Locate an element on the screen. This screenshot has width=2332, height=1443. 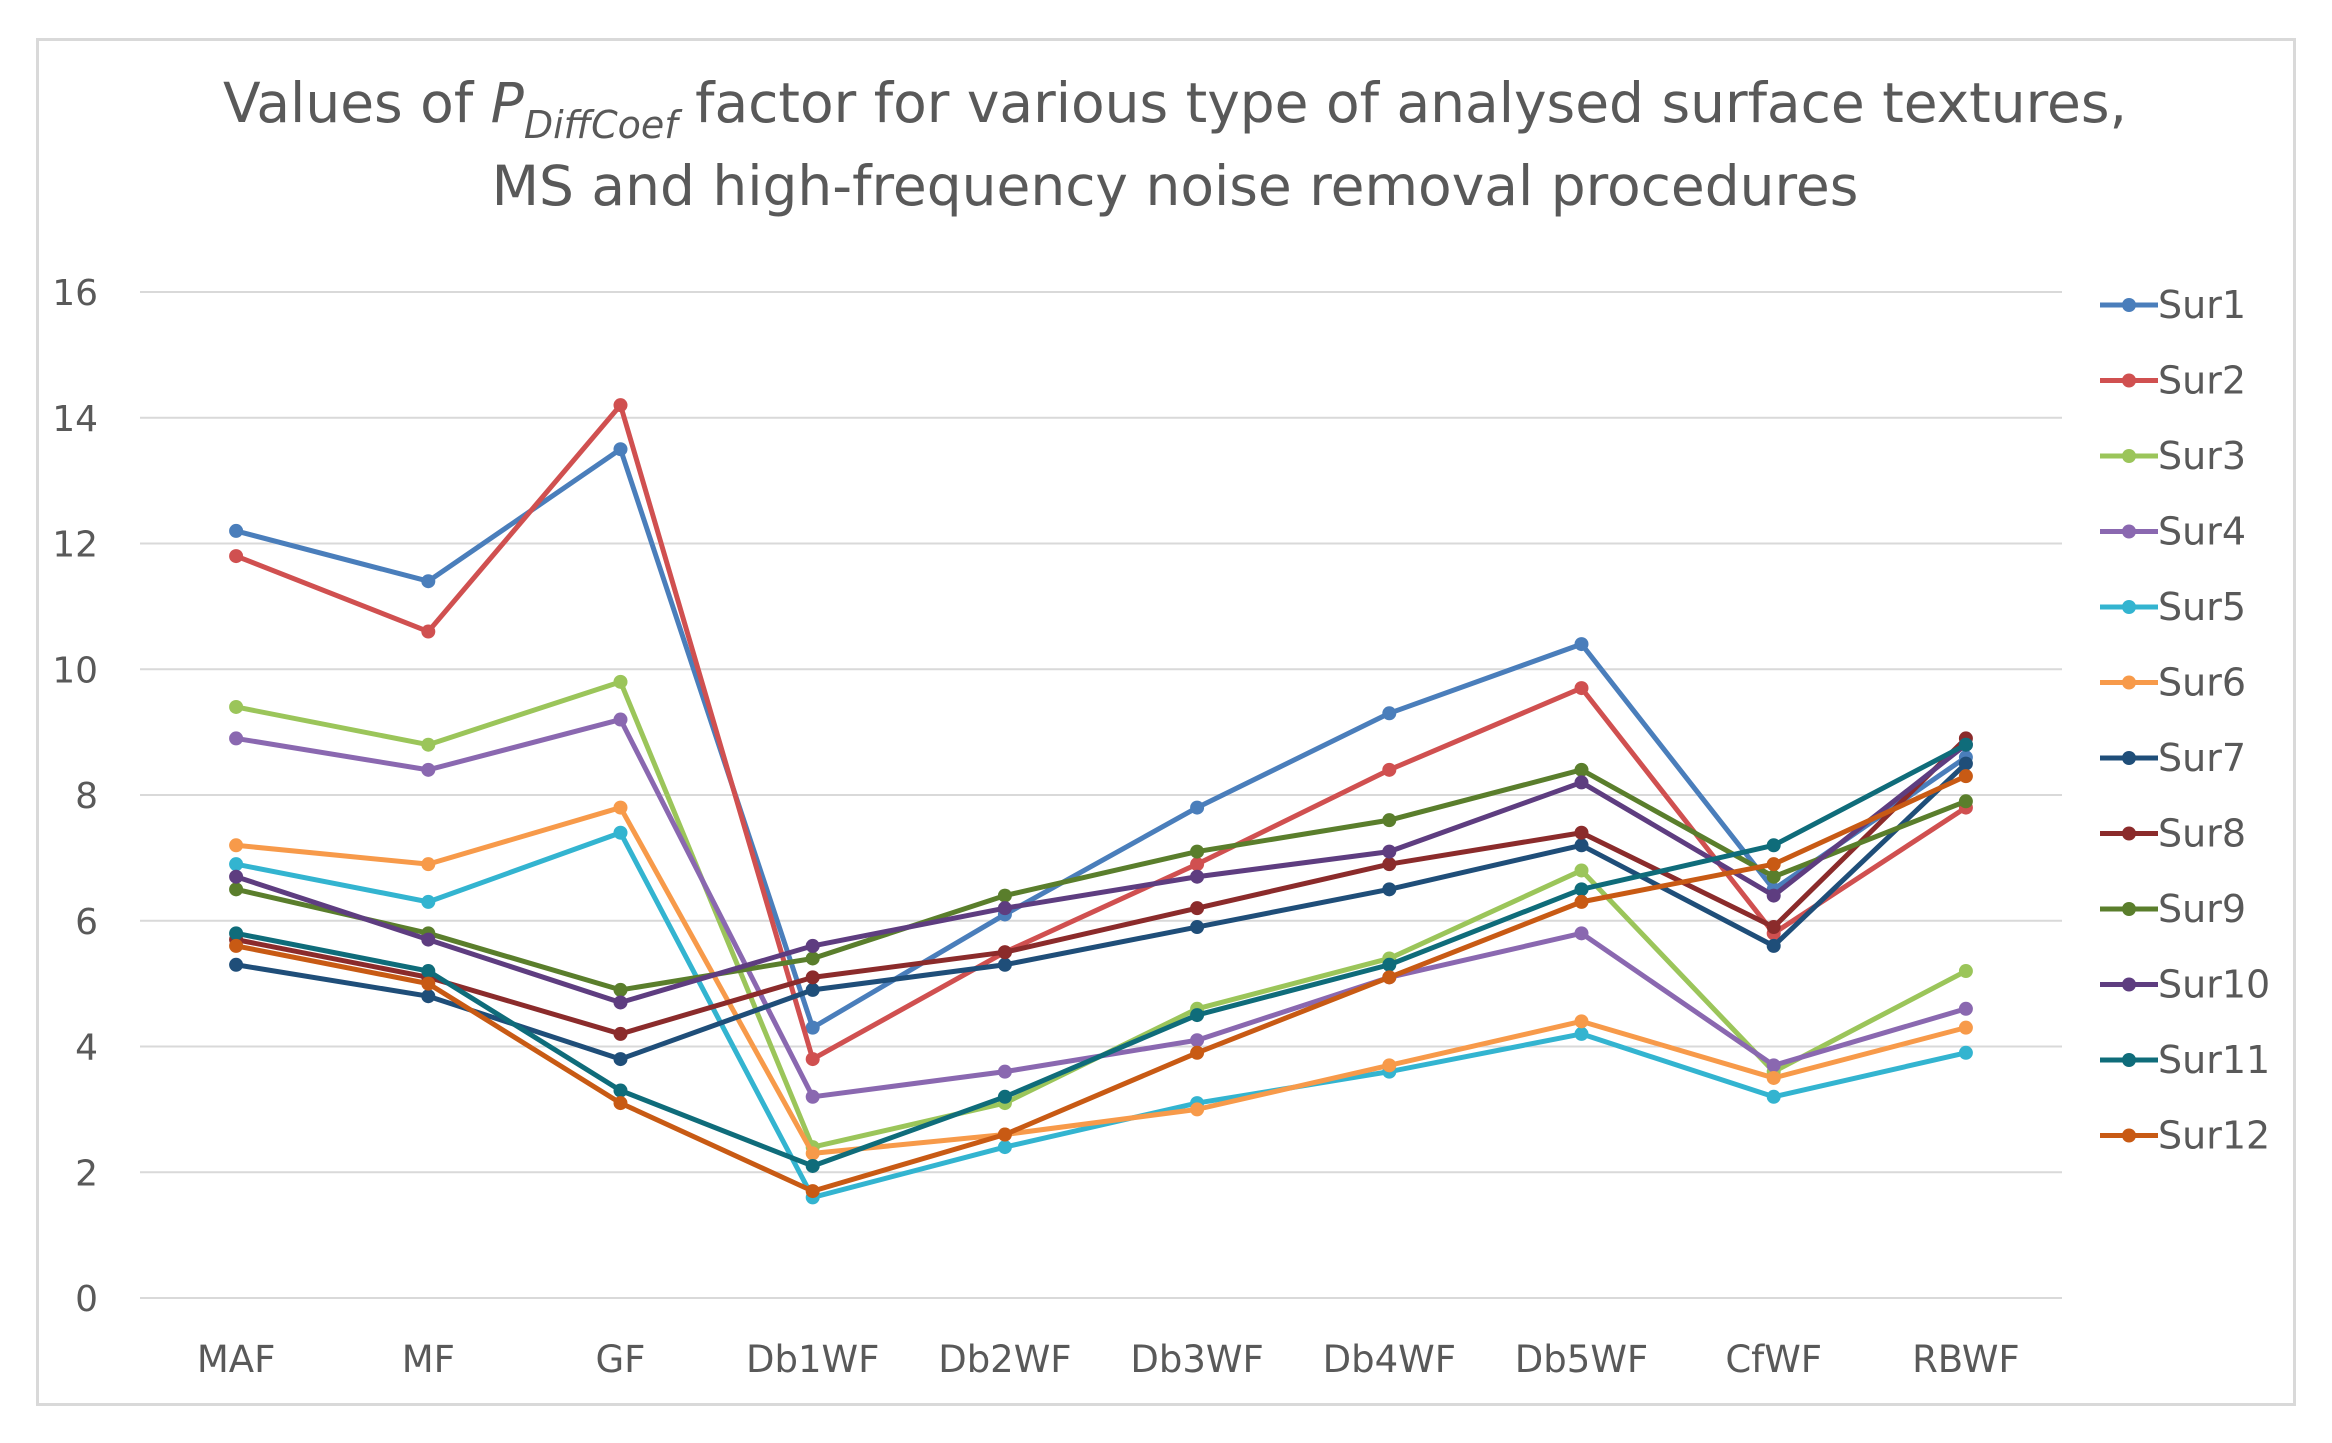
x-tick-label: GF is located at coordinates (621, 1359).